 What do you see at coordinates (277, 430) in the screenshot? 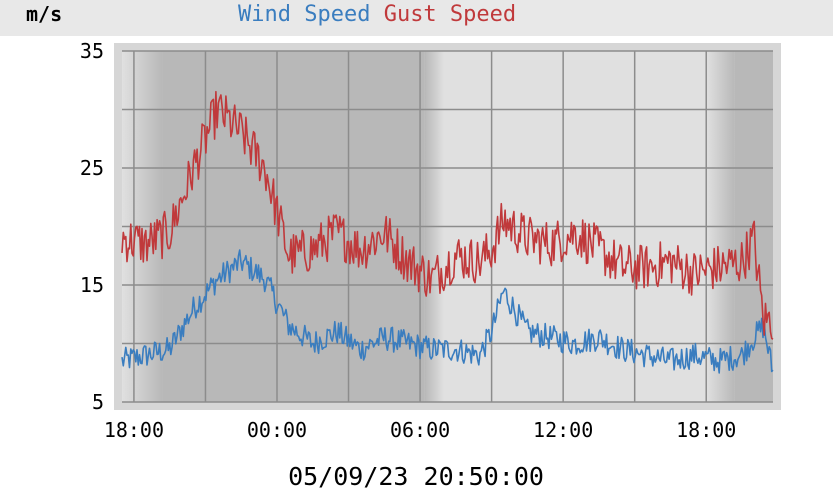
I see `x-tick-label: 00:00` at bounding box center [277, 430].